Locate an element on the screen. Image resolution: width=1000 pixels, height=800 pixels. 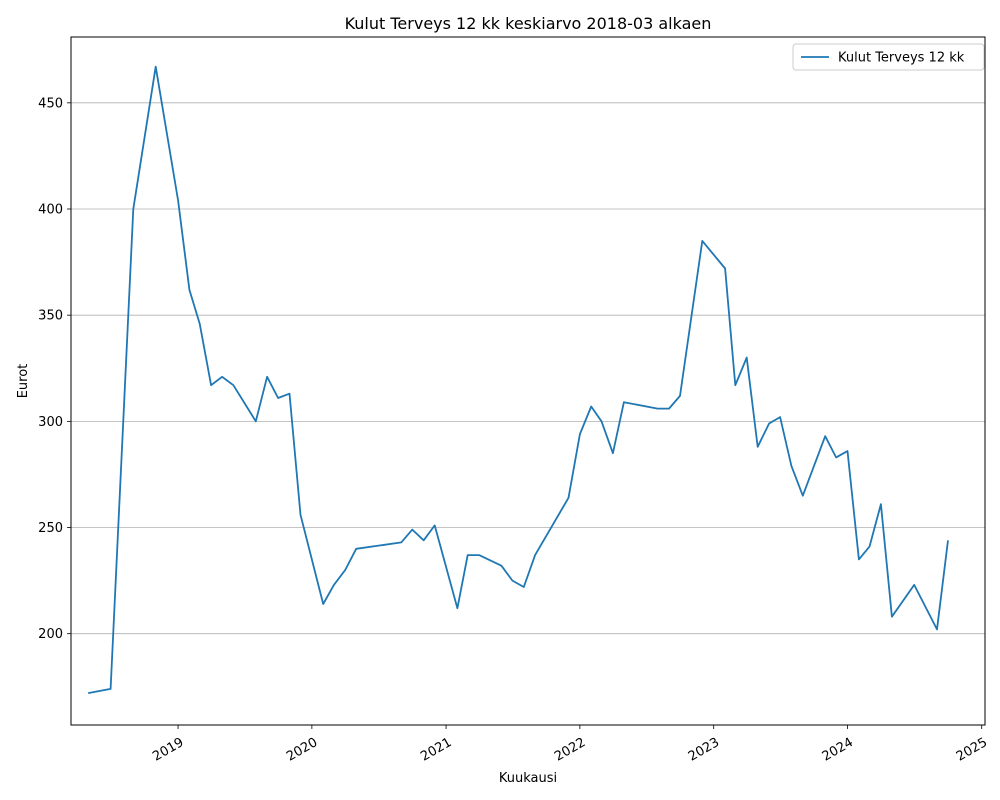
y-tick-label: 250 is located at coordinates (50, 528).